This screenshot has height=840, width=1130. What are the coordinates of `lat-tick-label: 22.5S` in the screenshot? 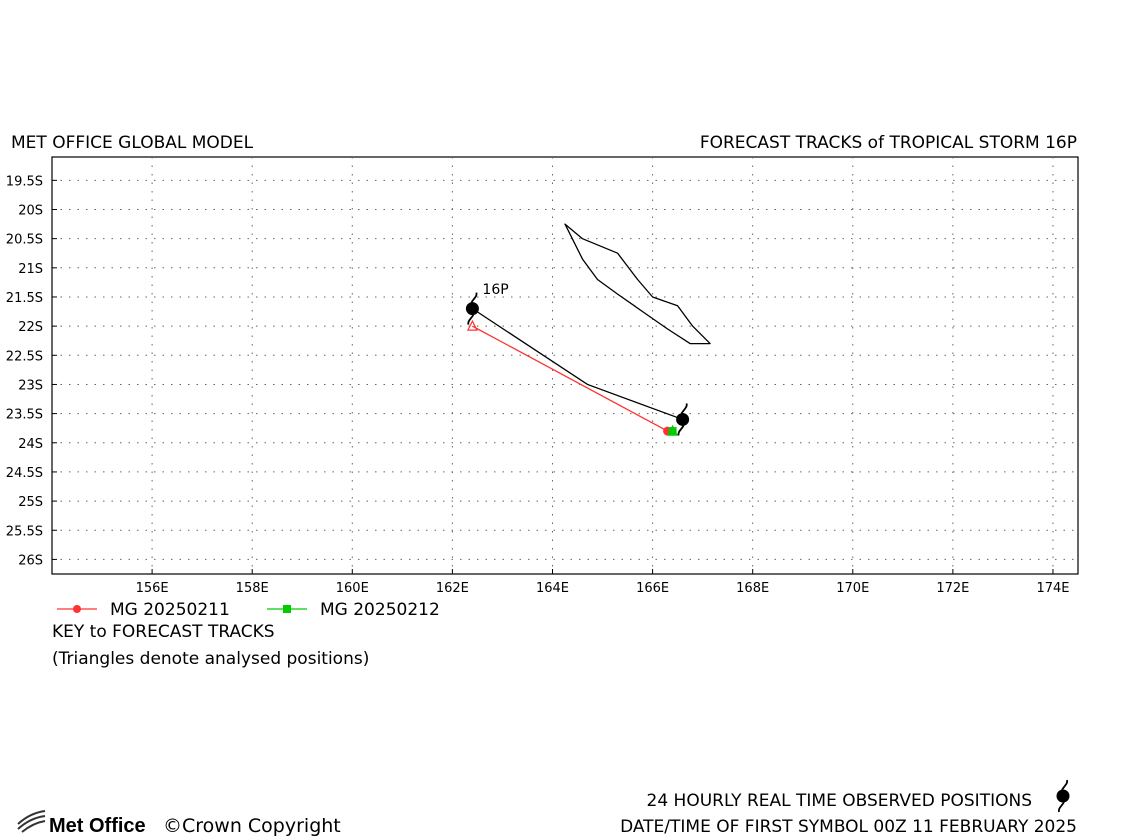 It's located at (24, 356).